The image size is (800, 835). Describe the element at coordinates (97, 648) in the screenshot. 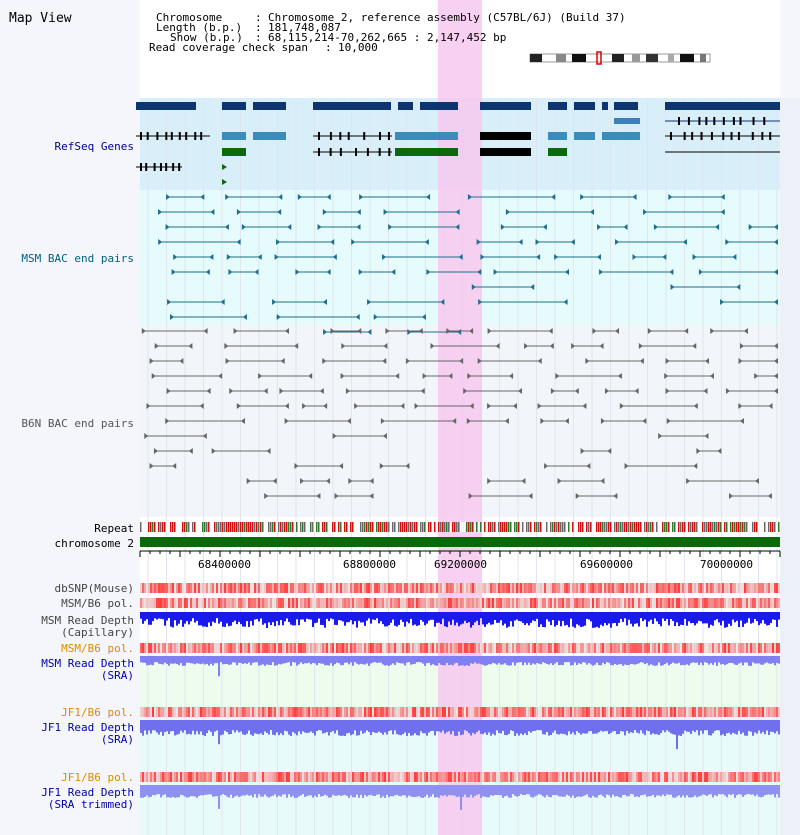

I see `msm-b6-pol-sra-label: MSM/B6 pol.` at that location.